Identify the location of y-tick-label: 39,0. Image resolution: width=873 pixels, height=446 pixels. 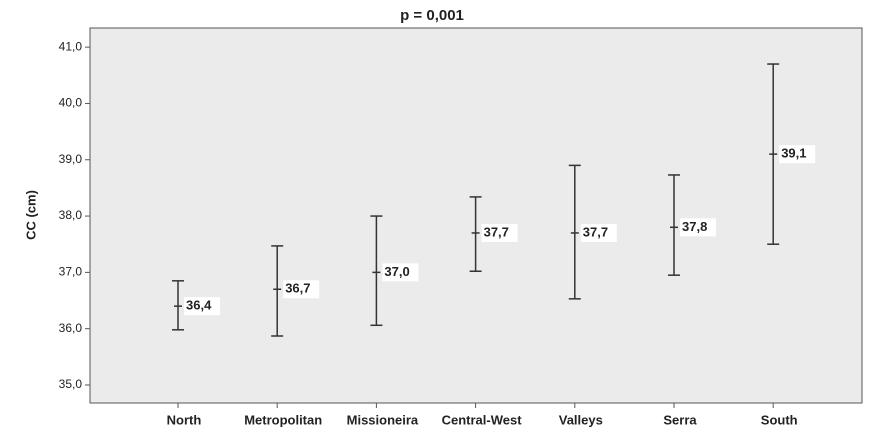
(71, 159).